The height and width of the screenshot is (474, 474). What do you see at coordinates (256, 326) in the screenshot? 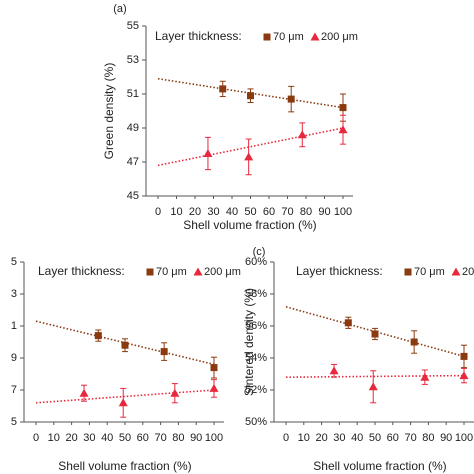
I see `y-tick-label: 56%` at bounding box center [256, 326].